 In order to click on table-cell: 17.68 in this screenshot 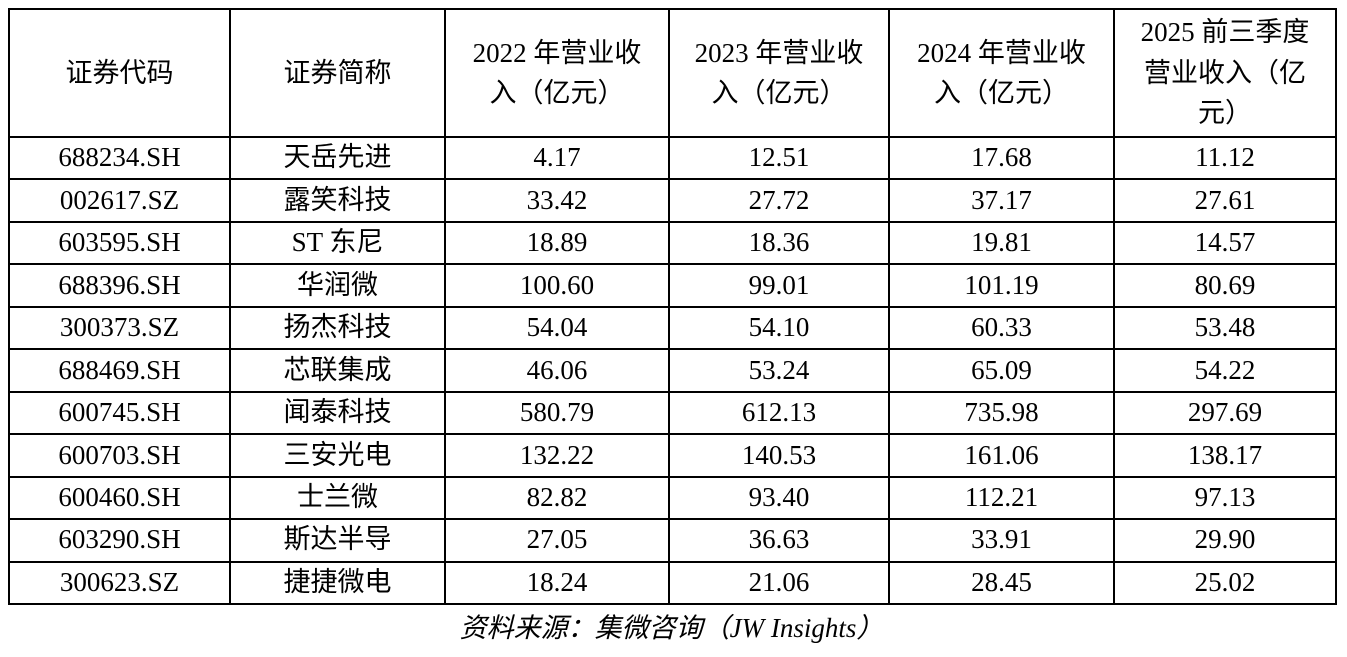, I will do `click(1001, 158)`.